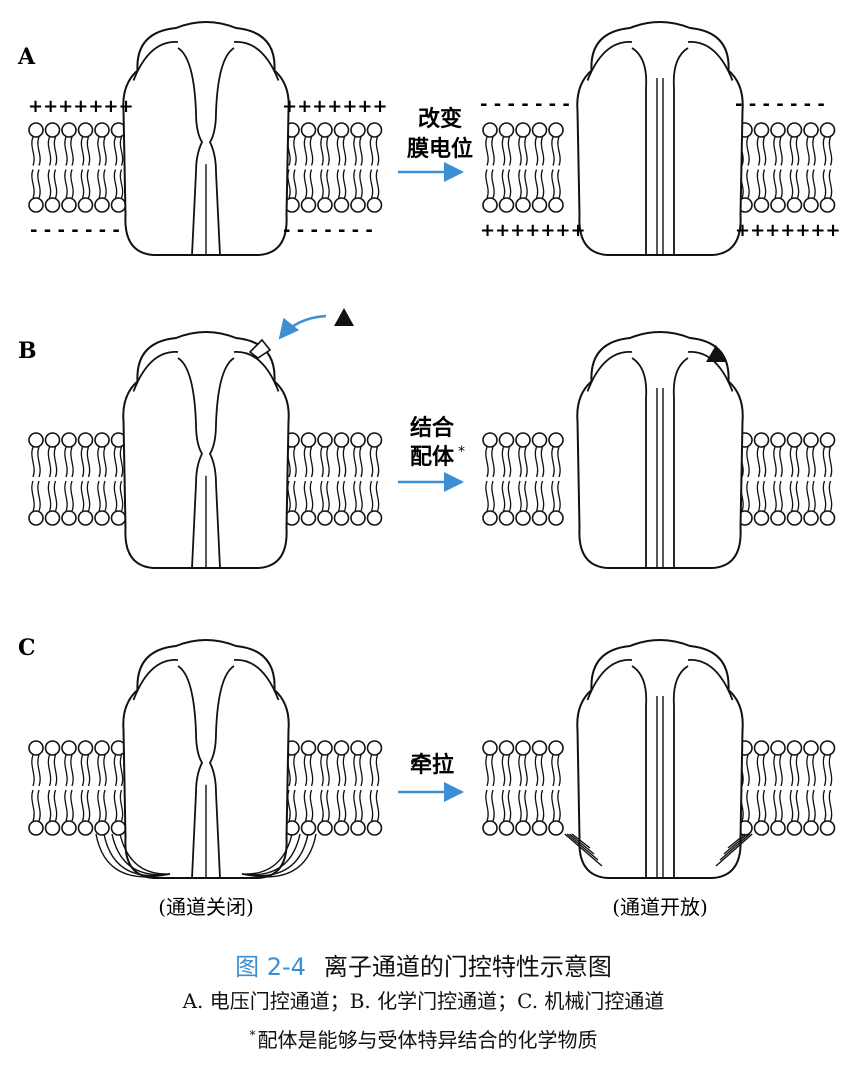 This screenshot has width=847, height=1075. I want to click on bilayer-closed-right, so click(333, 479).